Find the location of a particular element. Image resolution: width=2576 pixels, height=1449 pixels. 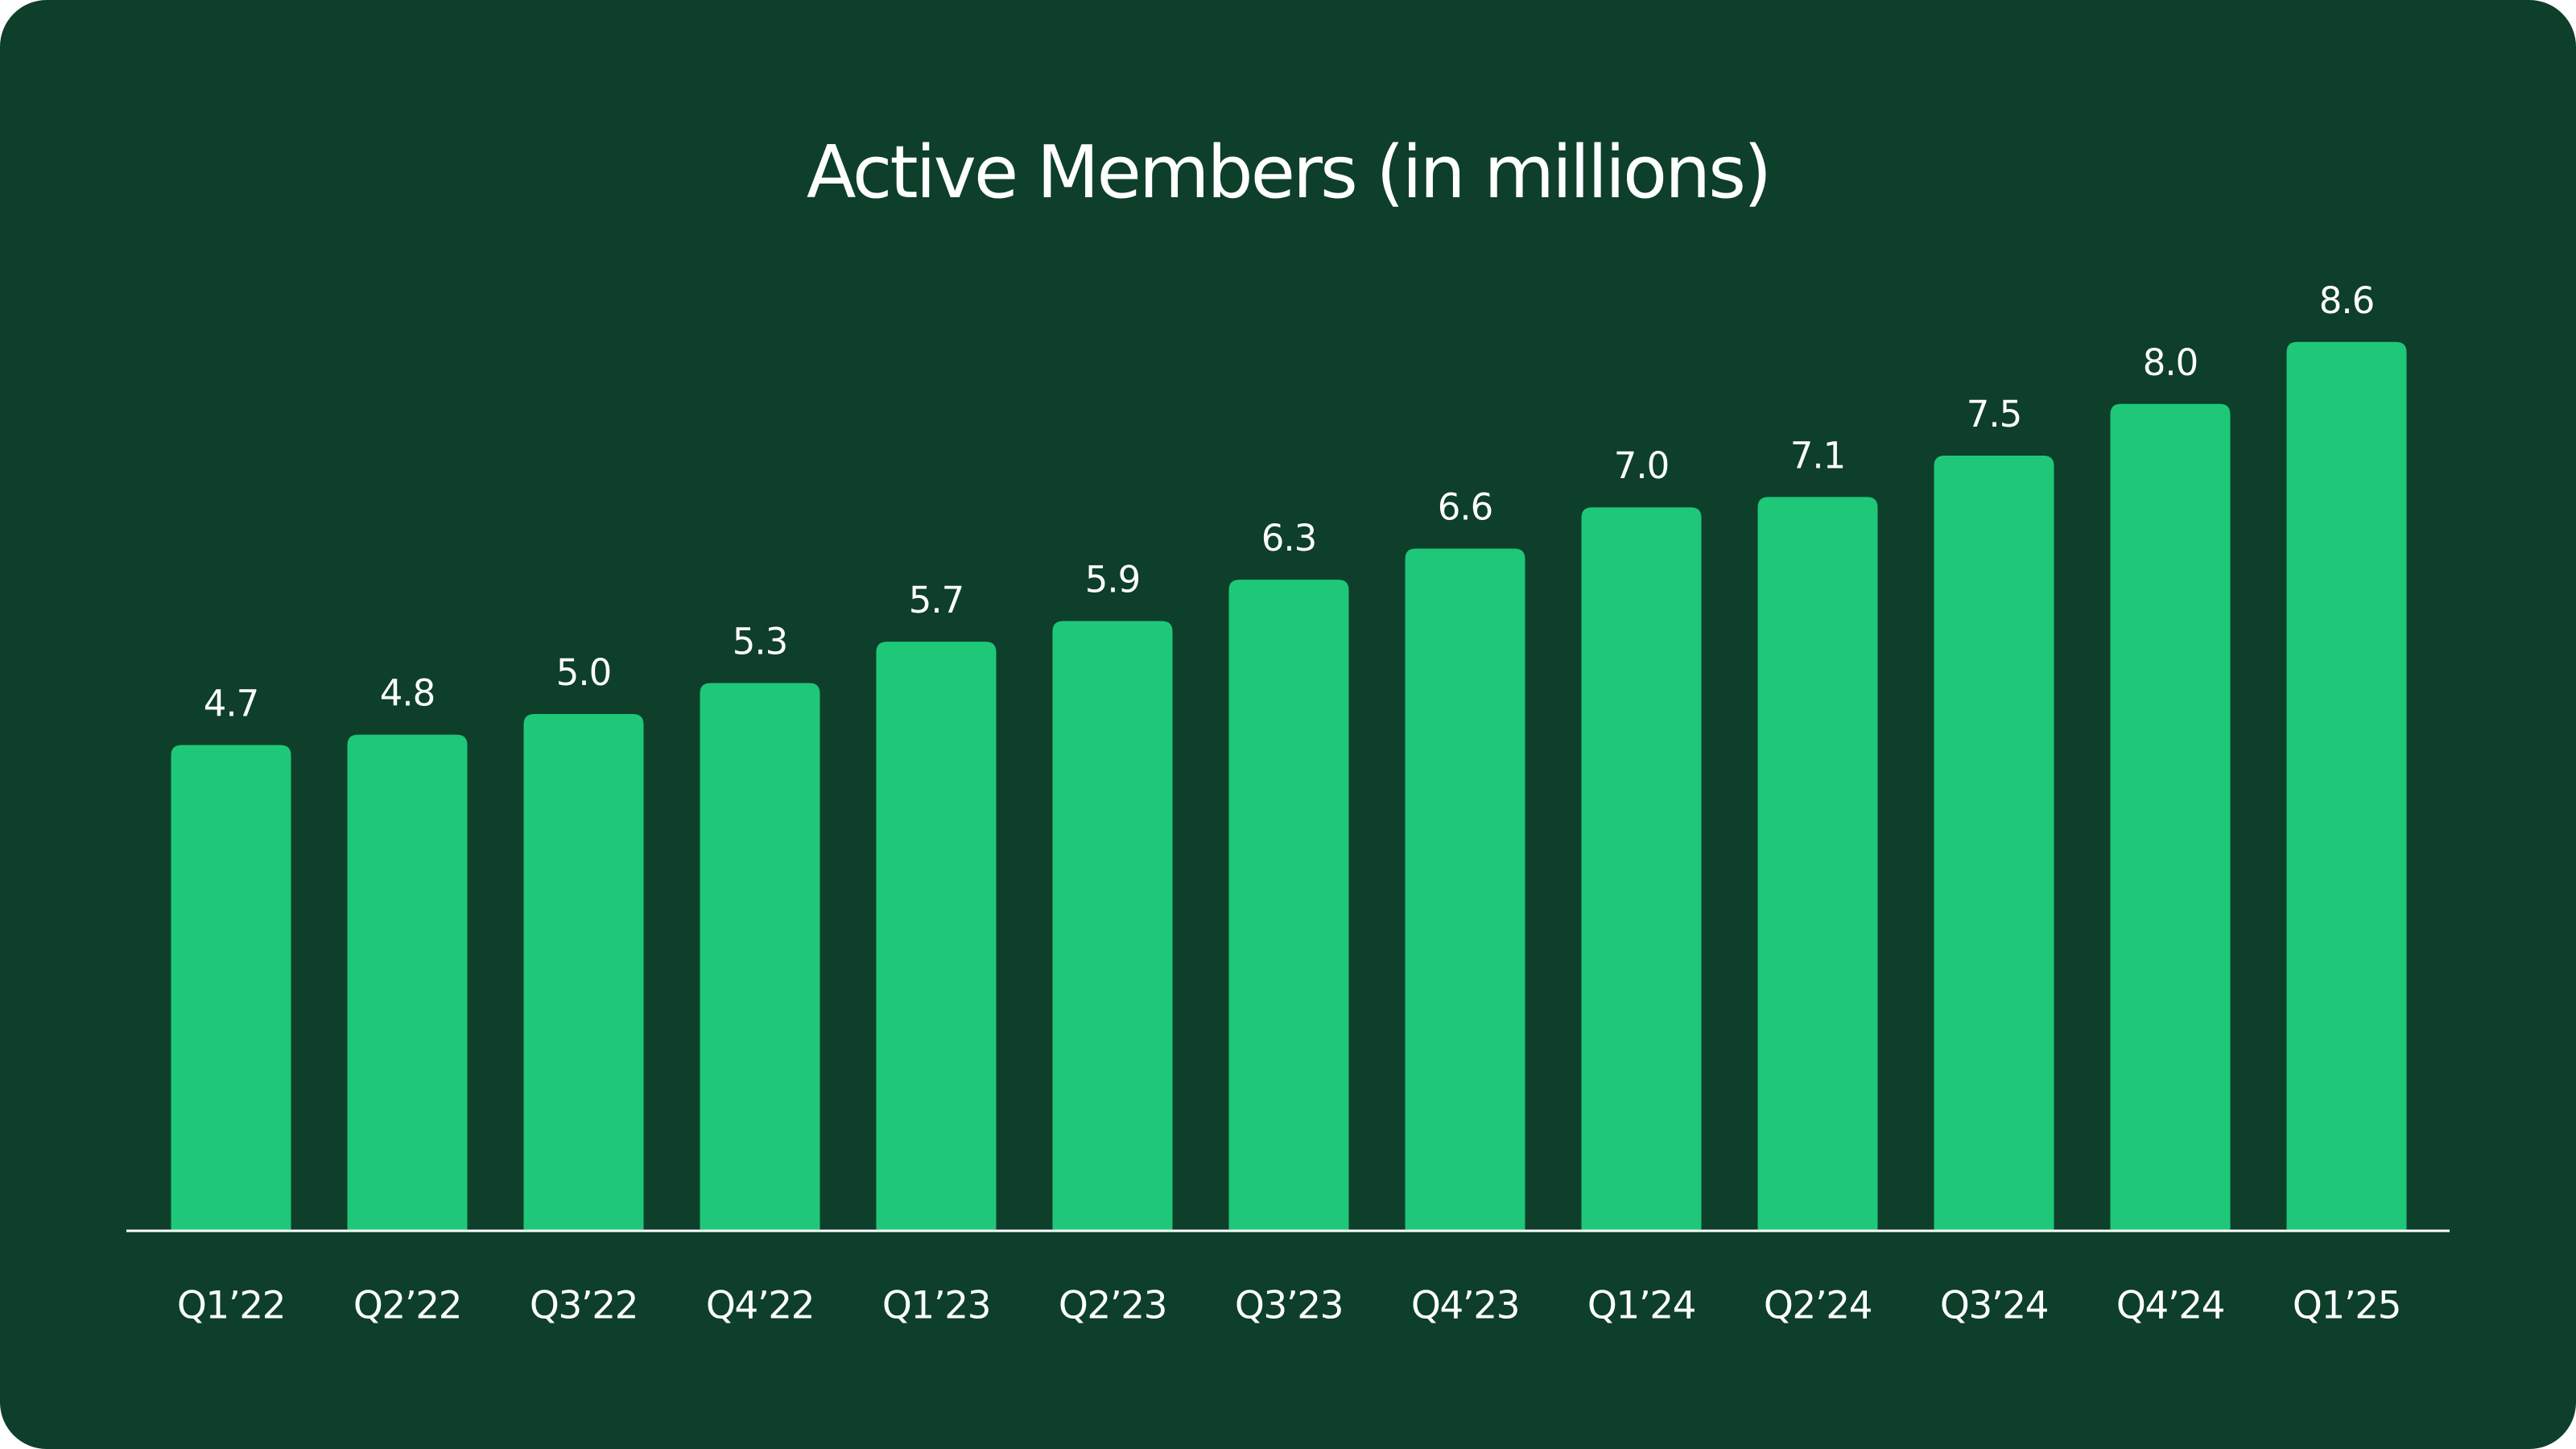

value-label: 5.9 is located at coordinates (1113, 579).